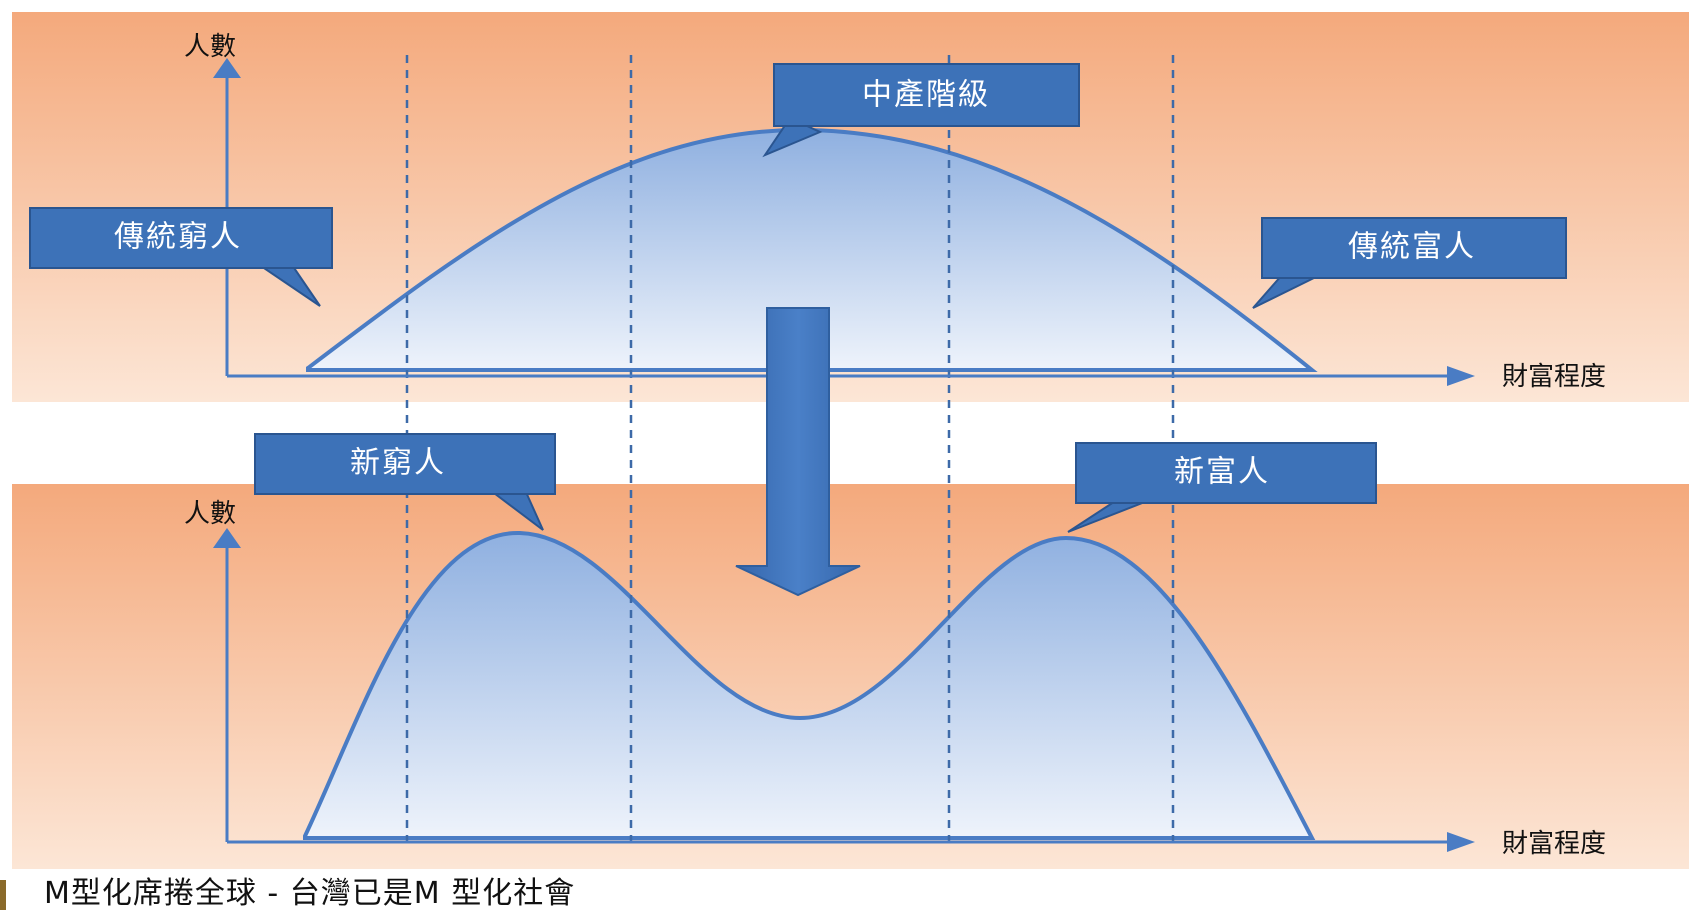 This screenshot has width=1689, height=912. What do you see at coordinates (3, 895) in the screenshot?
I see `left-edge-strip` at bounding box center [3, 895].